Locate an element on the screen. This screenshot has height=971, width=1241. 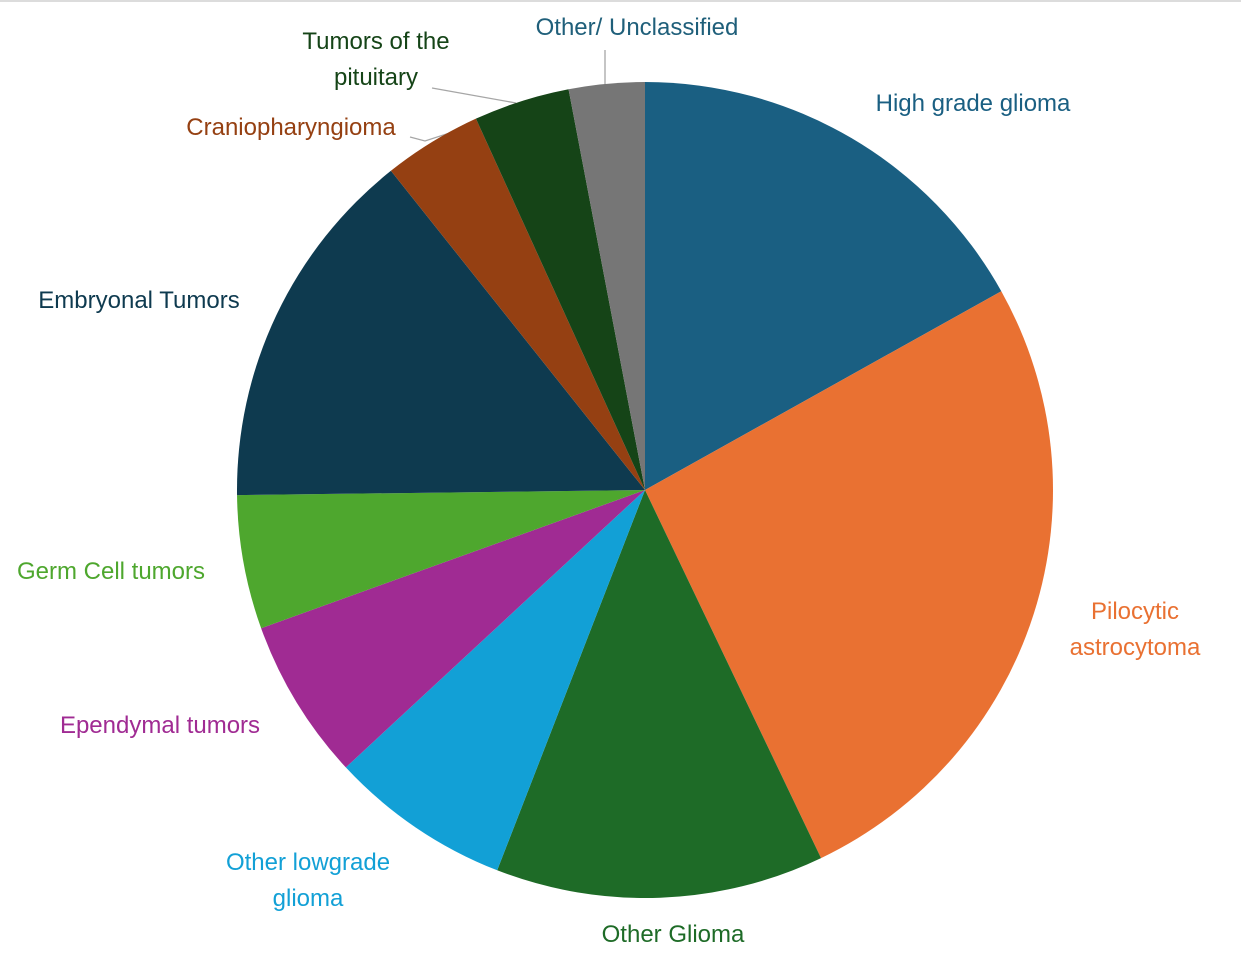
slice-label: Other Glioma is located at coordinates (673, 934).